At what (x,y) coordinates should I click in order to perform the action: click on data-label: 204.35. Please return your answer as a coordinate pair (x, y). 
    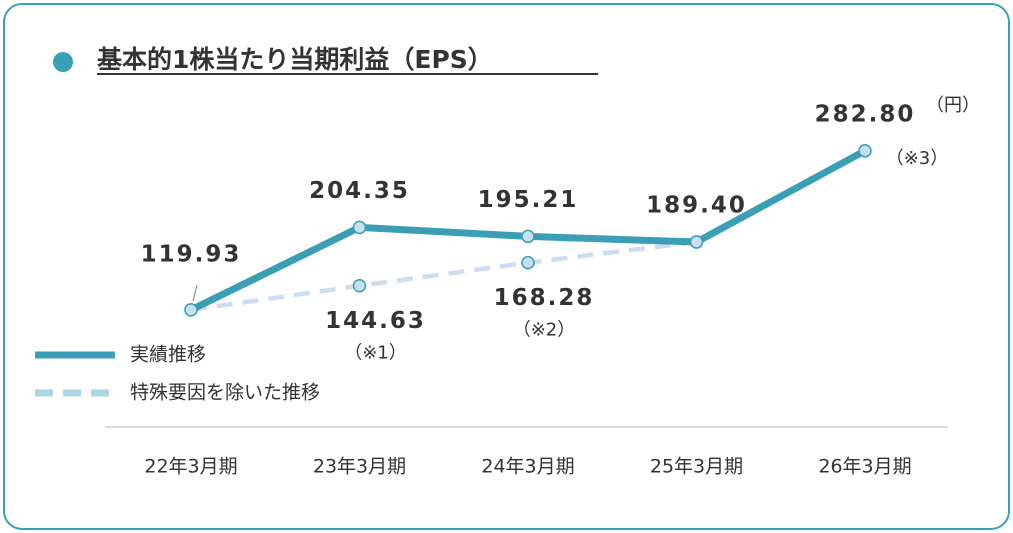
    Looking at the image, I should click on (359, 191).